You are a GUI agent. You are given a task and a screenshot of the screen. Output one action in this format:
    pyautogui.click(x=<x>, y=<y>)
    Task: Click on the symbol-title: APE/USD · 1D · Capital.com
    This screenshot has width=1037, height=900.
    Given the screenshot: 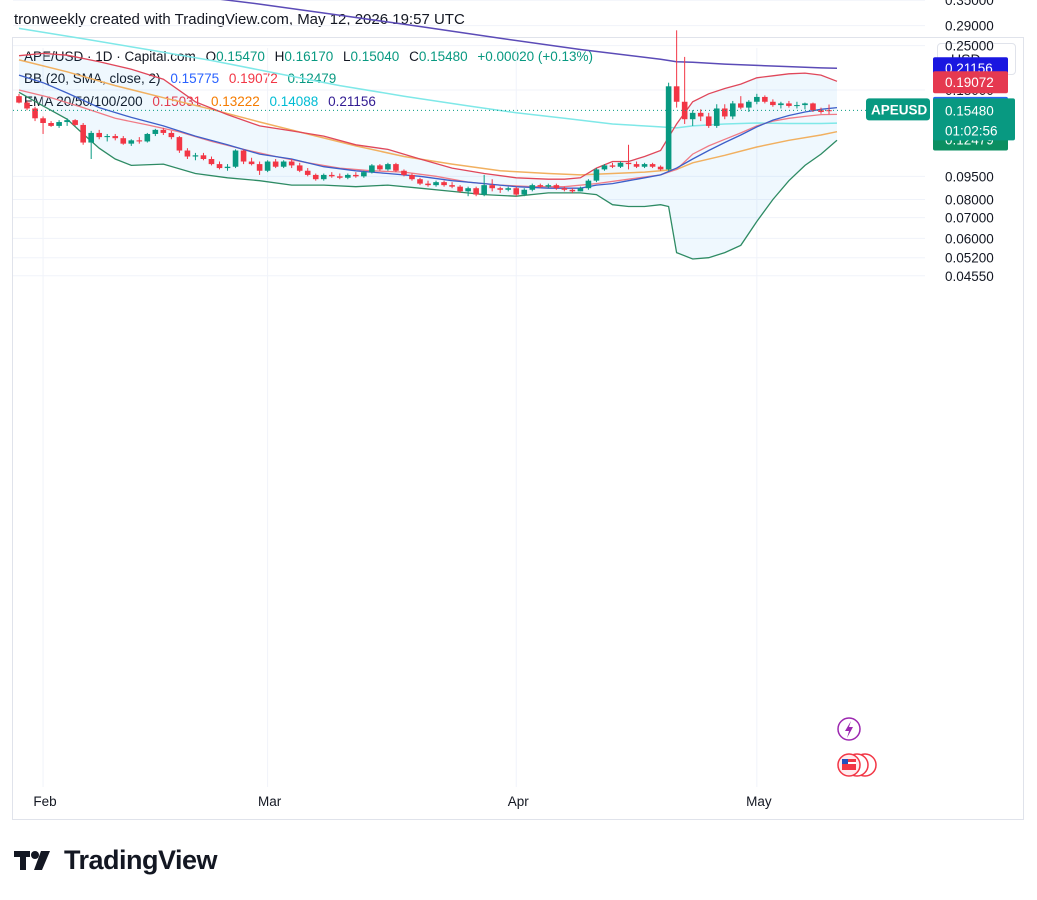 What is the action you would take?
    pyautogui.click(x=110, y=56)
    